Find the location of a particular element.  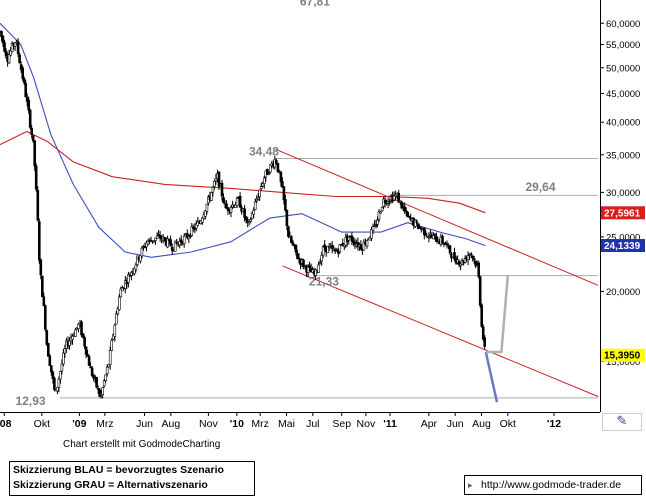

time-axis-label: Mai is located at coordinates (286, 424).